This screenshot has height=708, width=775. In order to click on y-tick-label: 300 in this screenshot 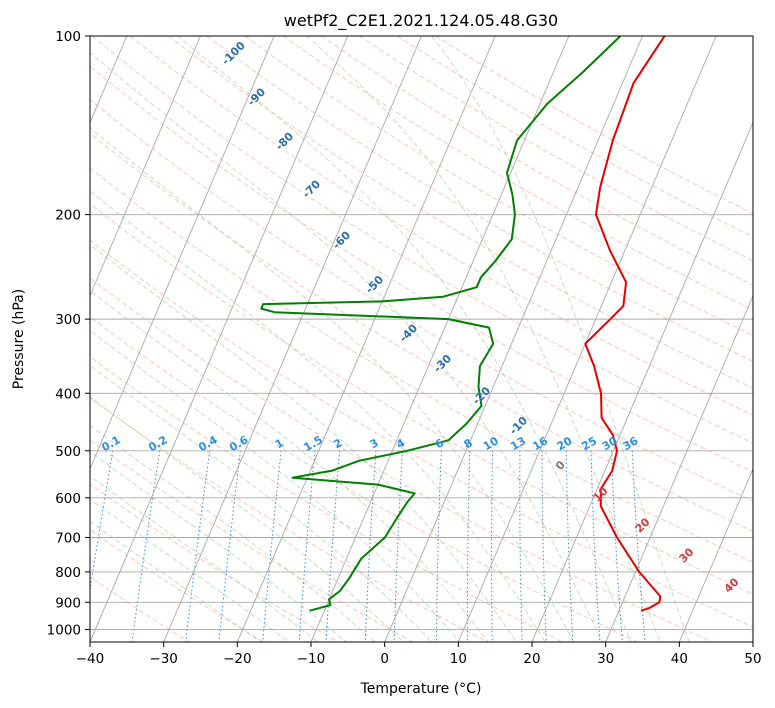, I will do `click(68, 320)`.